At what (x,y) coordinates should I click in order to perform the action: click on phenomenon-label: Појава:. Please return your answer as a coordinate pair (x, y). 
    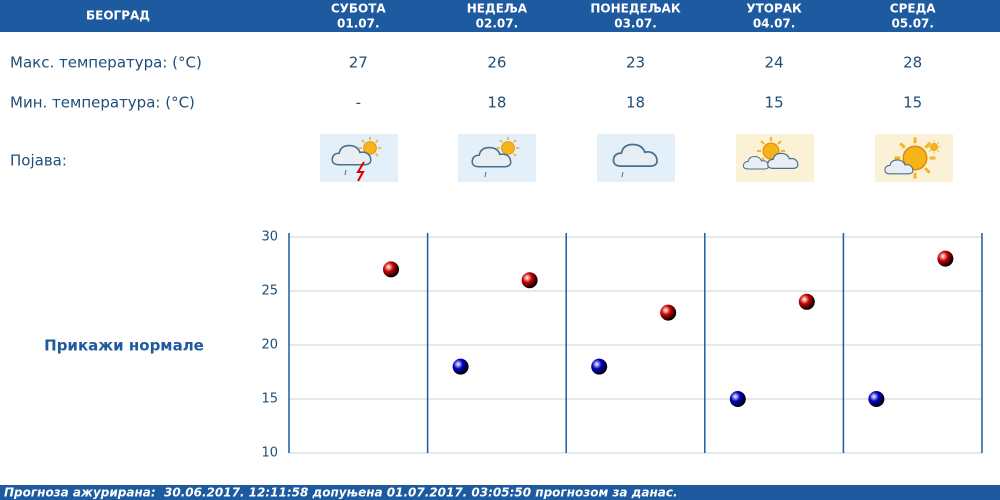
    Looking at the image, I should click on (38, 161).